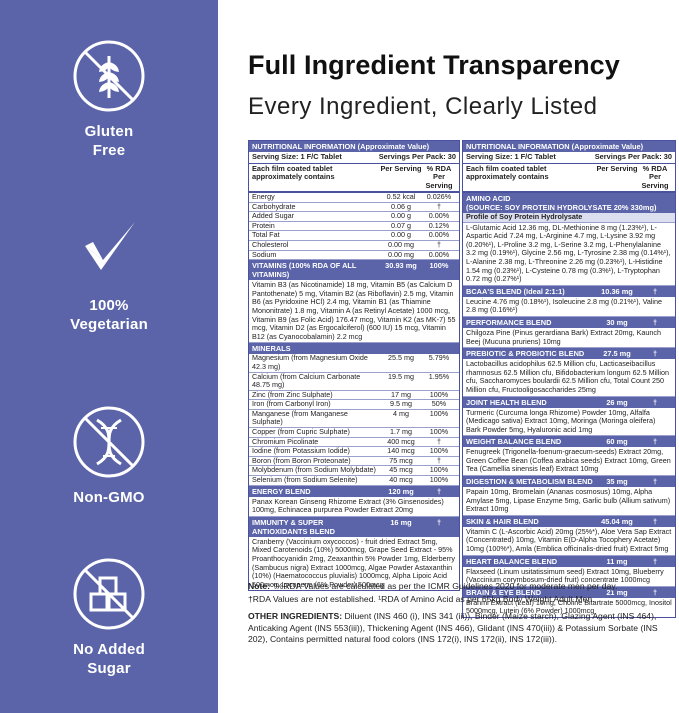 This screenshot has width=679, height=713. What do you see at coordinates (314, 470) in the screenshot?
I see `row-name: Molybdenum (from Sodium Molybdate)` at bounding box center [314, 470].